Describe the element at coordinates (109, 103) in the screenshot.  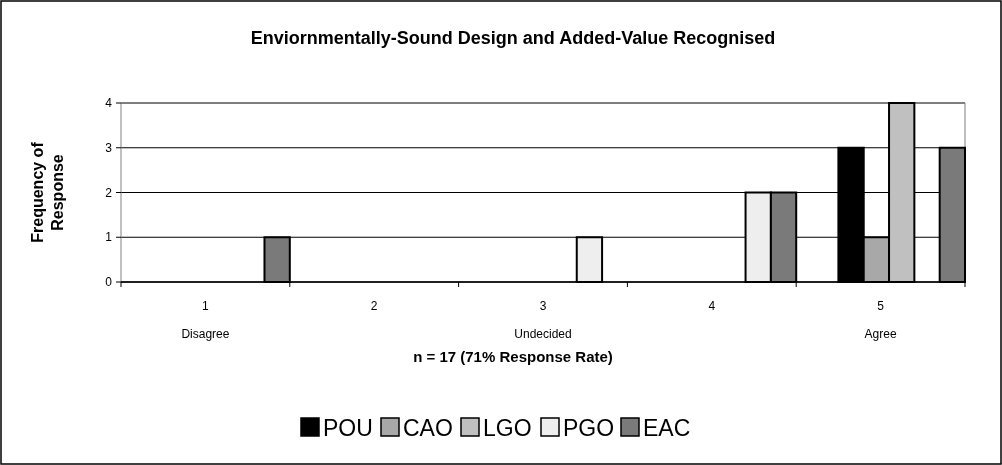
I see `y-tick-label: 4` at that location.